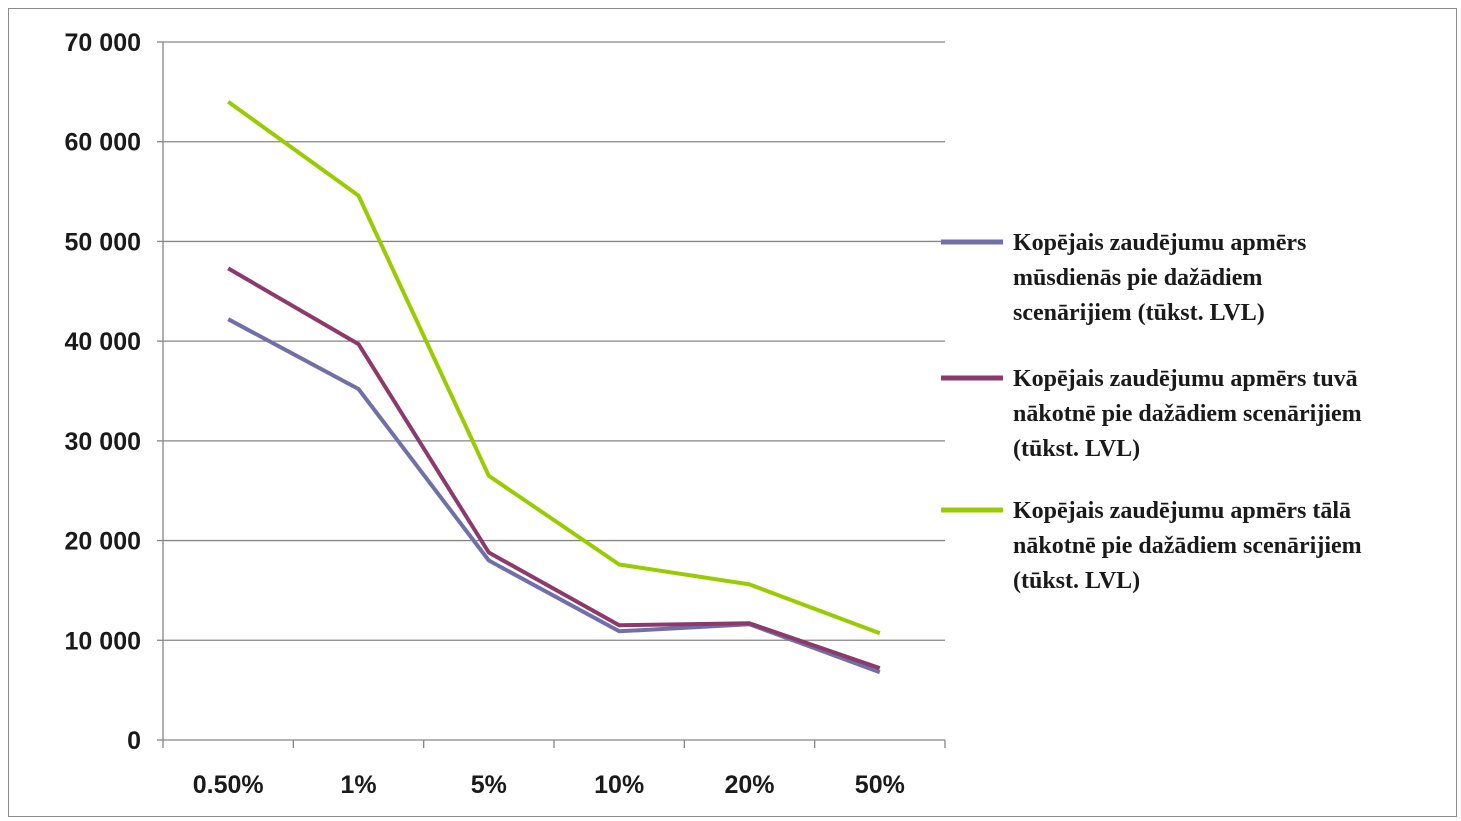 The width and height of the screenshot is (1461, 821). I want to click on y-tick-label: 50 000, so click(103, 242).